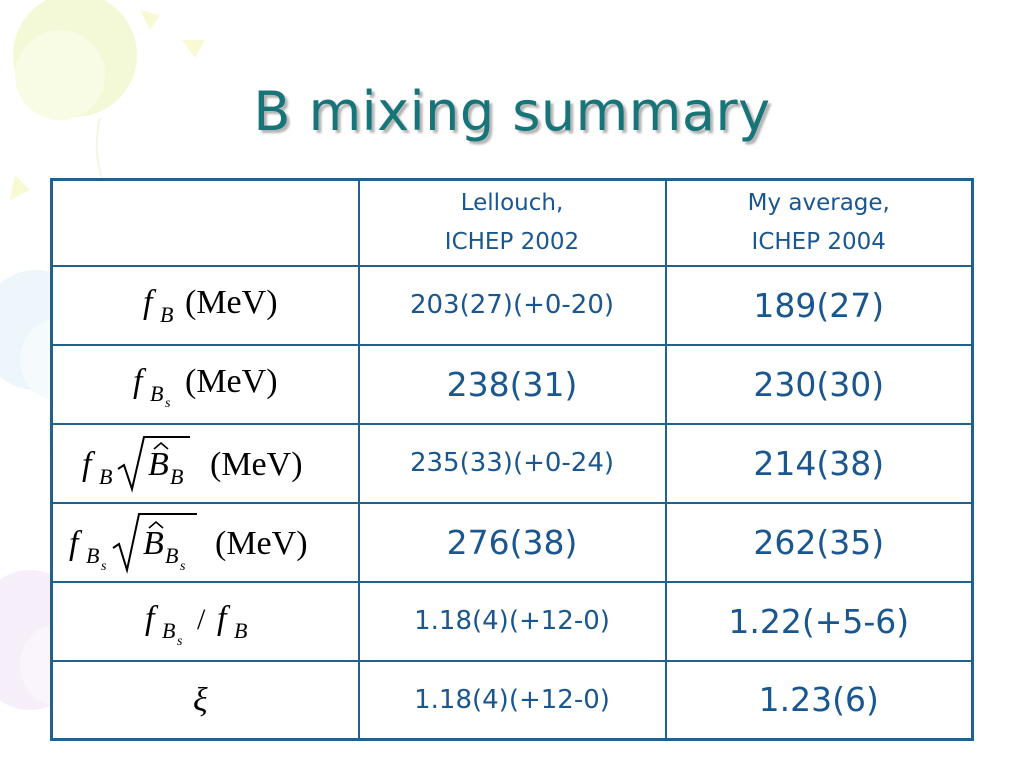  I want to click on formula-fBs: f B s (MeV), so click(205, 386).